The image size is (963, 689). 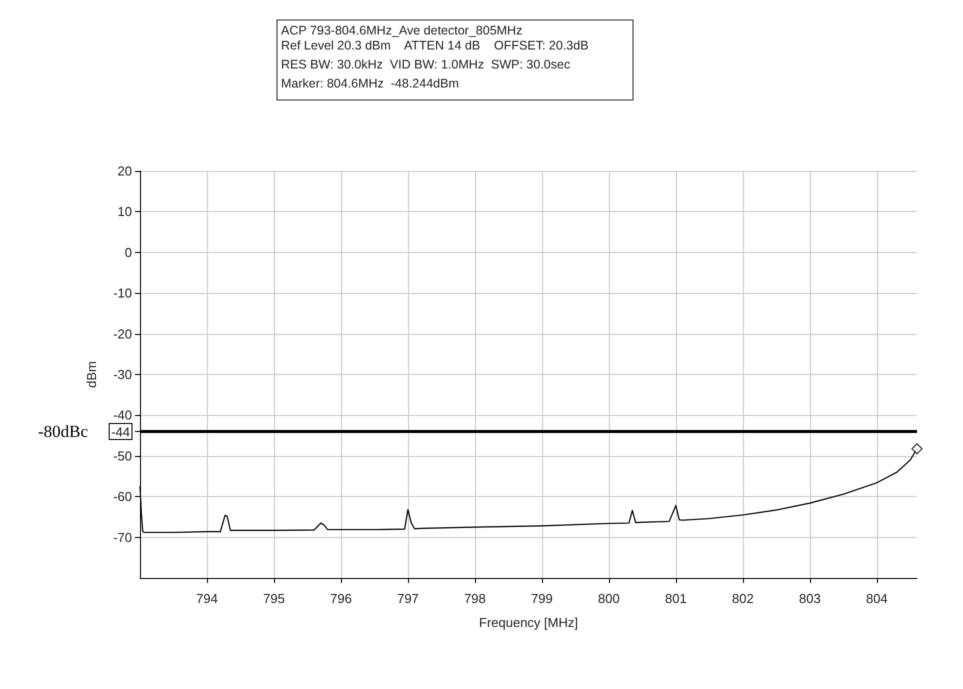 I want to click on y-tick-label: -10, so click(x=122, y=293).